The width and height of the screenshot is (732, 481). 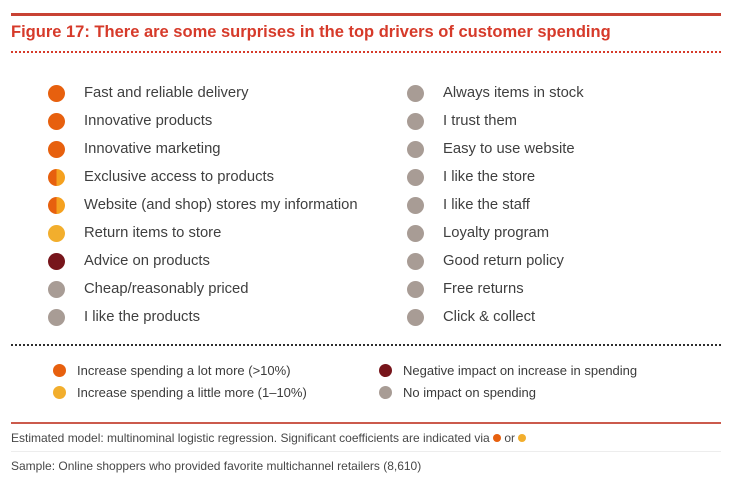 I want to click on significant-orange-dot-icon, so click(x=497, y=438).